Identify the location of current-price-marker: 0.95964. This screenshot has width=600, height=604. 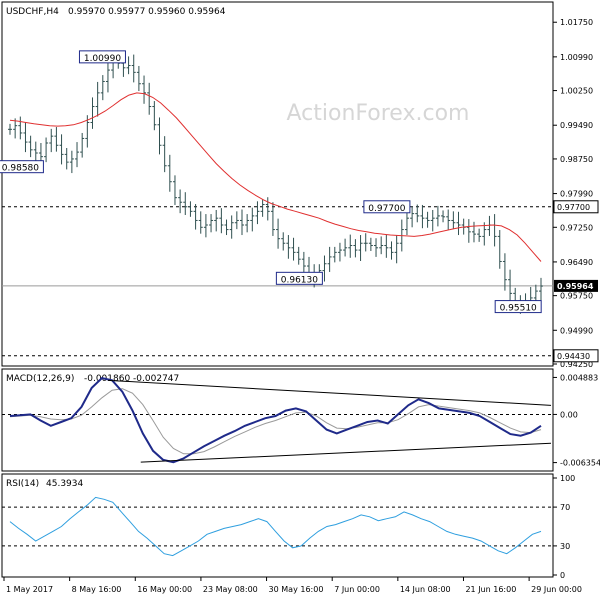
(576, 285).